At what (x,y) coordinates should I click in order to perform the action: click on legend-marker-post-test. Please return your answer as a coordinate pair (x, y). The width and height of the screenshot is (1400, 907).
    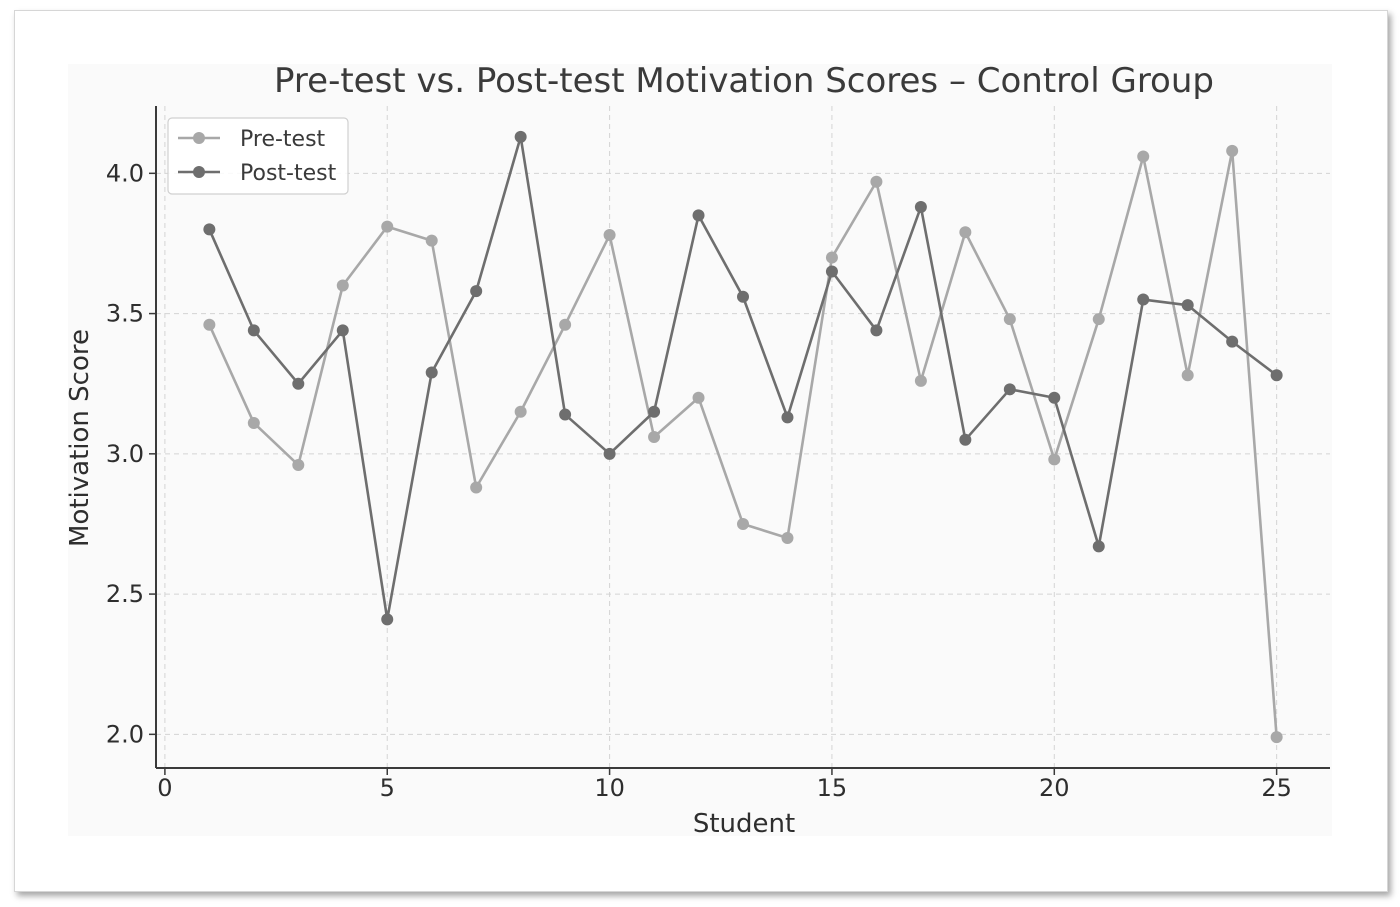
    Looking at the image, I should click on (199, 172).